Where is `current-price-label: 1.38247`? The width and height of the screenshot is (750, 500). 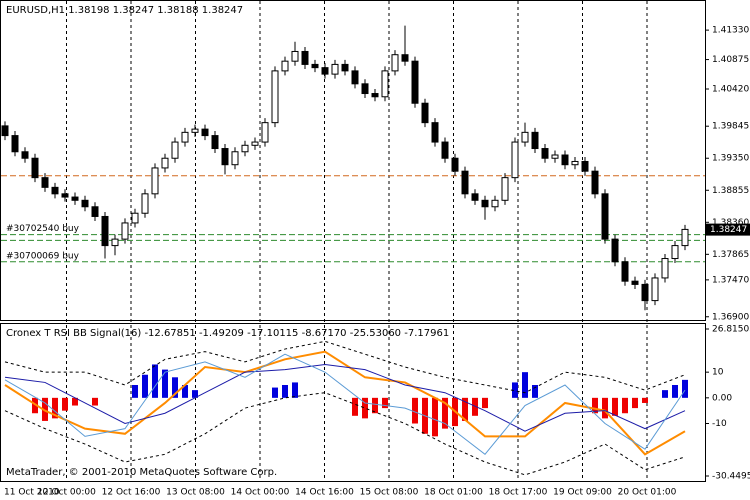
current-price-label: 1.38247 is located at coordinates (728, 230).